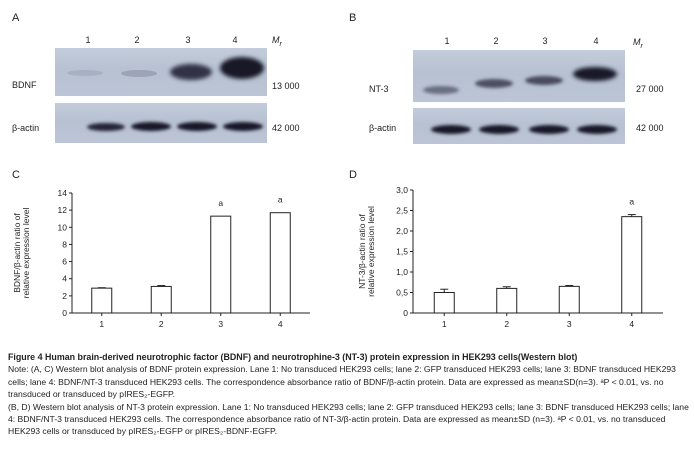 The width and height of the screenshot is (694, 470). What do you see at coordinates (63, 210) in the screenshot?
I see `y-tick-label: 12` at bounding box center [63, 210].